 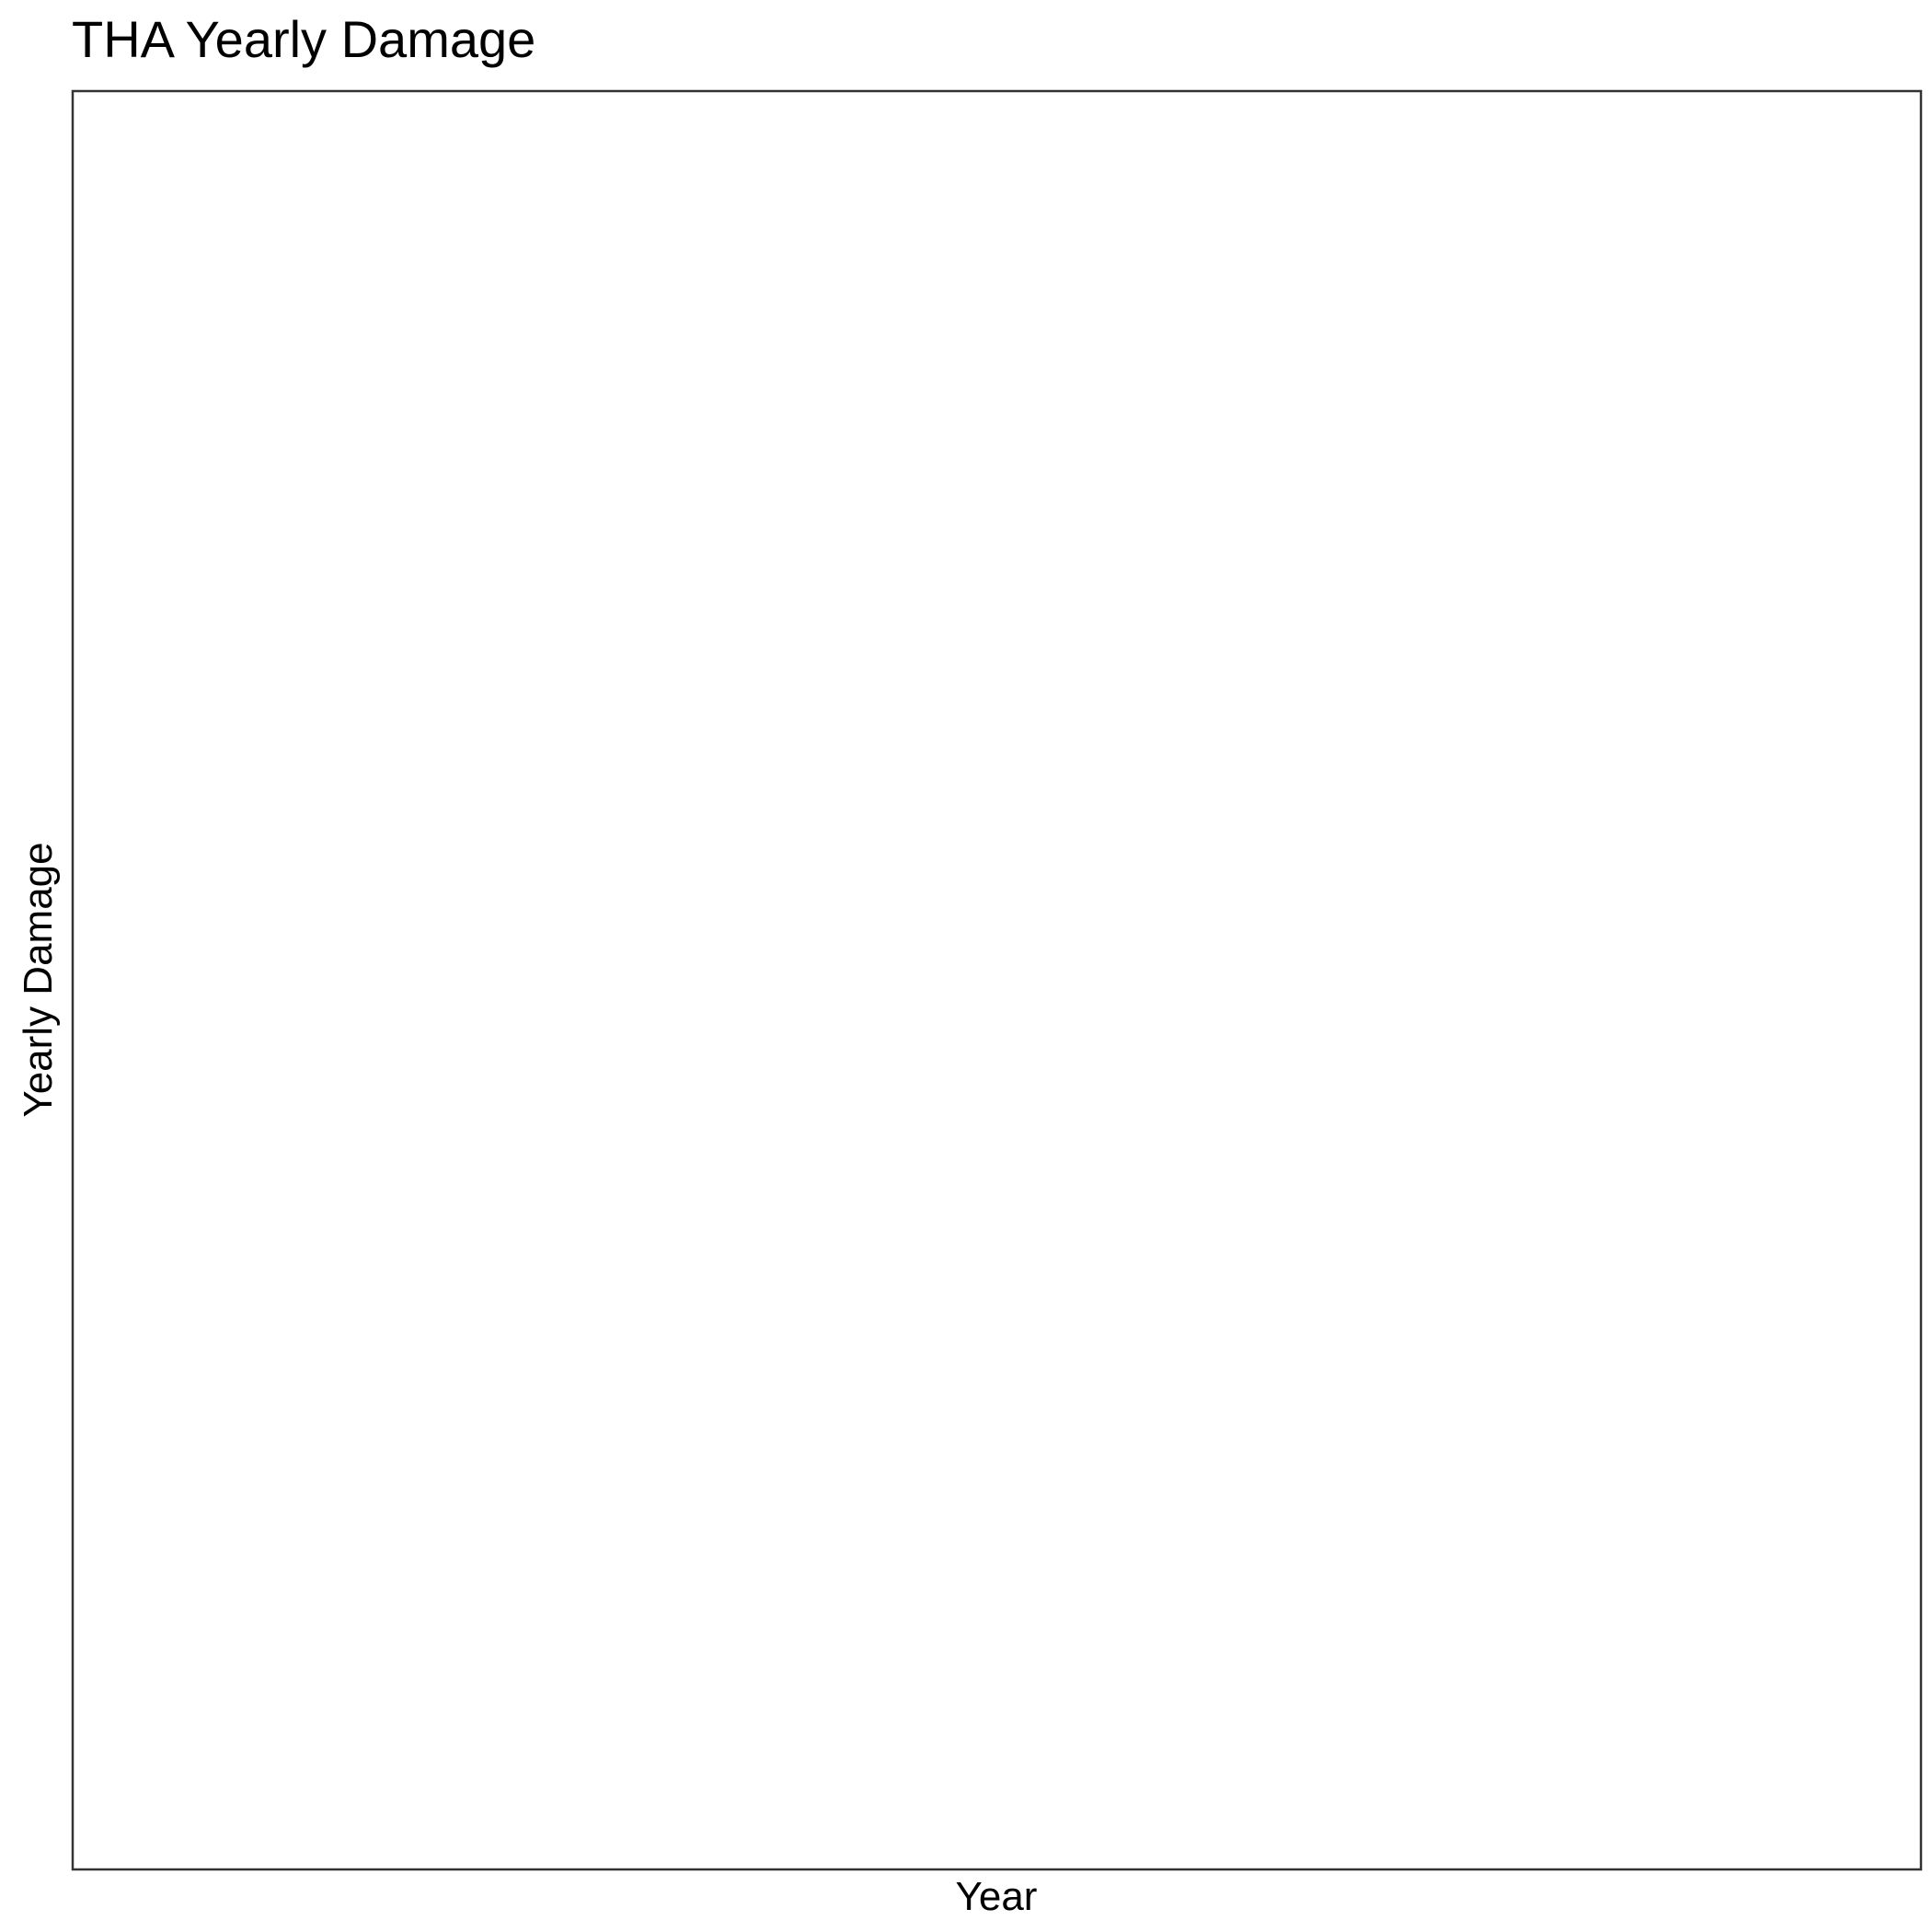 I want to click on x-axis-label: Year, so click(x=997, y=1896).